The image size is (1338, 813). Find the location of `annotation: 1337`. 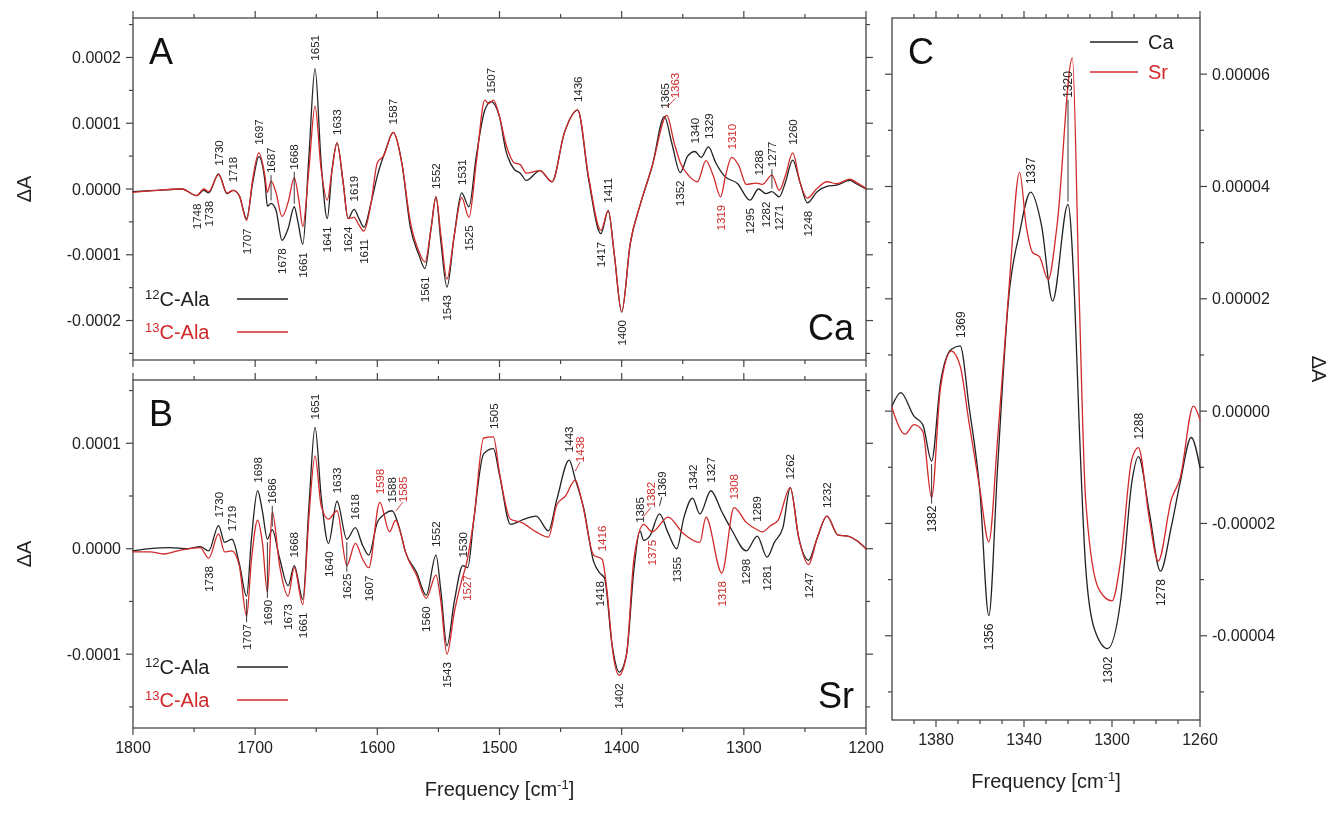

annotation: 1337 is located at coordinates (1030, 171).